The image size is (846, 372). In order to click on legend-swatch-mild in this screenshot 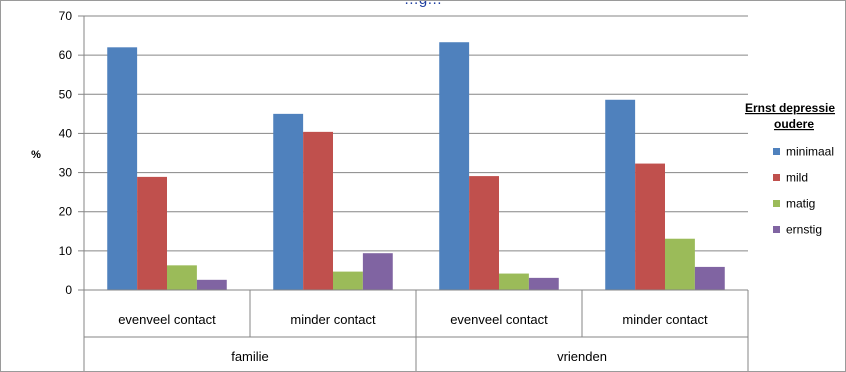, I will do `click(776, 177)`.